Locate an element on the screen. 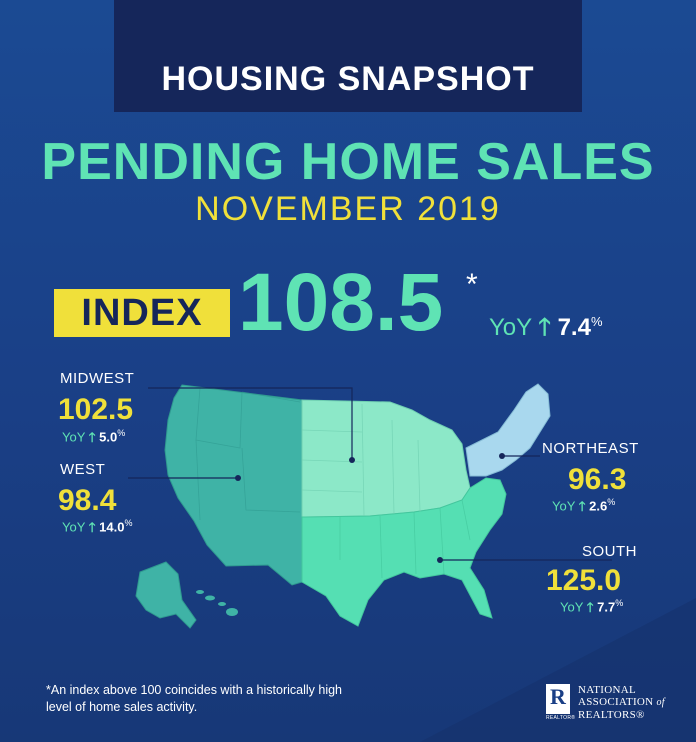  nar-line3: REALTORS® is located at coordinates (611, 715).